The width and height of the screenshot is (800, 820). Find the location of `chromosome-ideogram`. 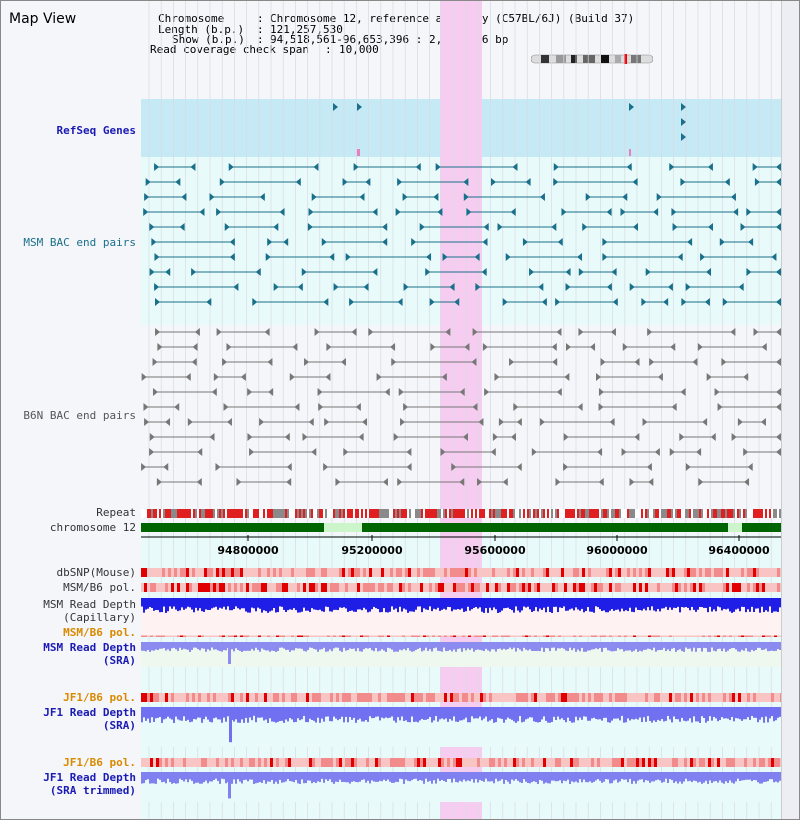

chromosome-ideogram is located at coordinates (592, 59).